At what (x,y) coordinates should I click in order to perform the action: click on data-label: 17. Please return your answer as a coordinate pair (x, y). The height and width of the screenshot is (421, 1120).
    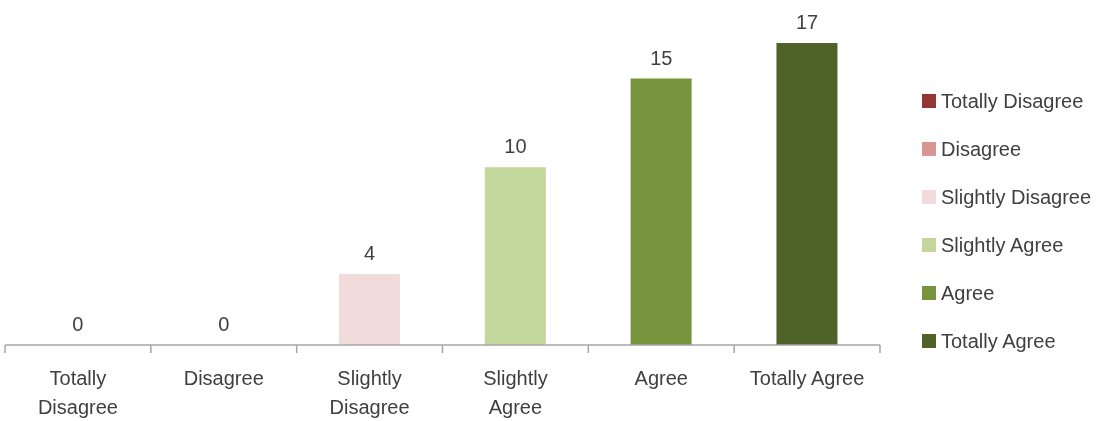
    Looking at the image, I should click on (807, 22).